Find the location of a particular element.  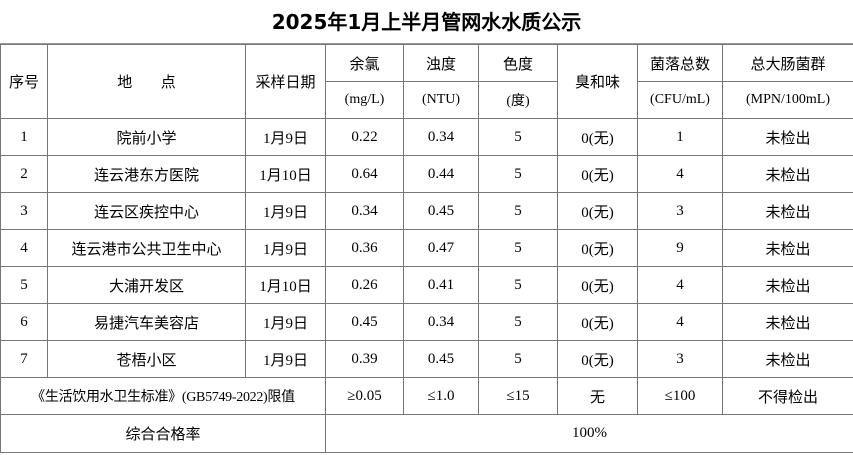

column-header: 浊度 is located at coordinates (441, 63).